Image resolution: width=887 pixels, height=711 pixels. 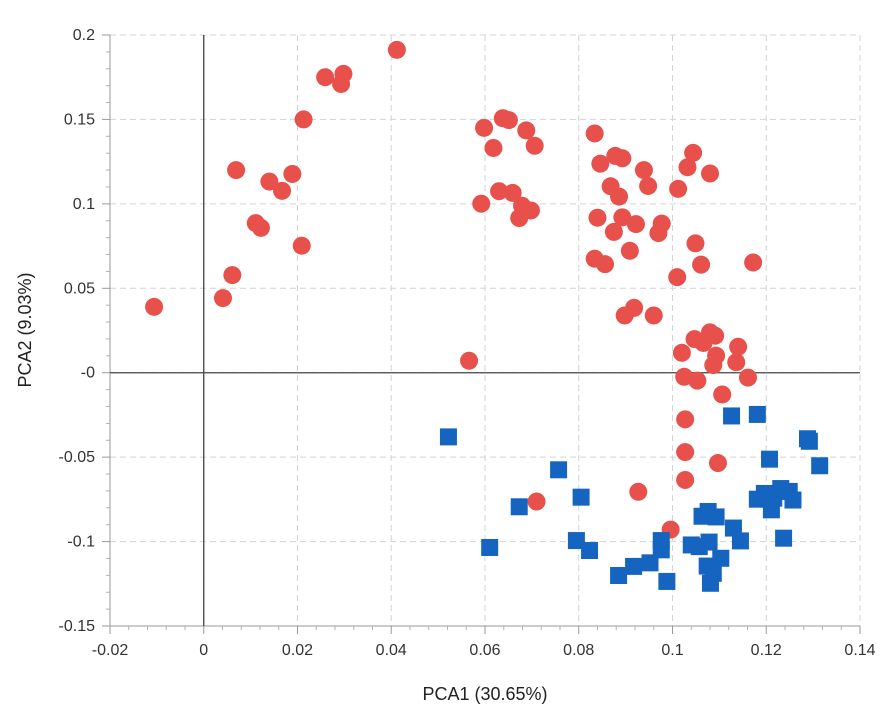 I want to click on x-tick-label: 0.06, so click(x=484, y=650).